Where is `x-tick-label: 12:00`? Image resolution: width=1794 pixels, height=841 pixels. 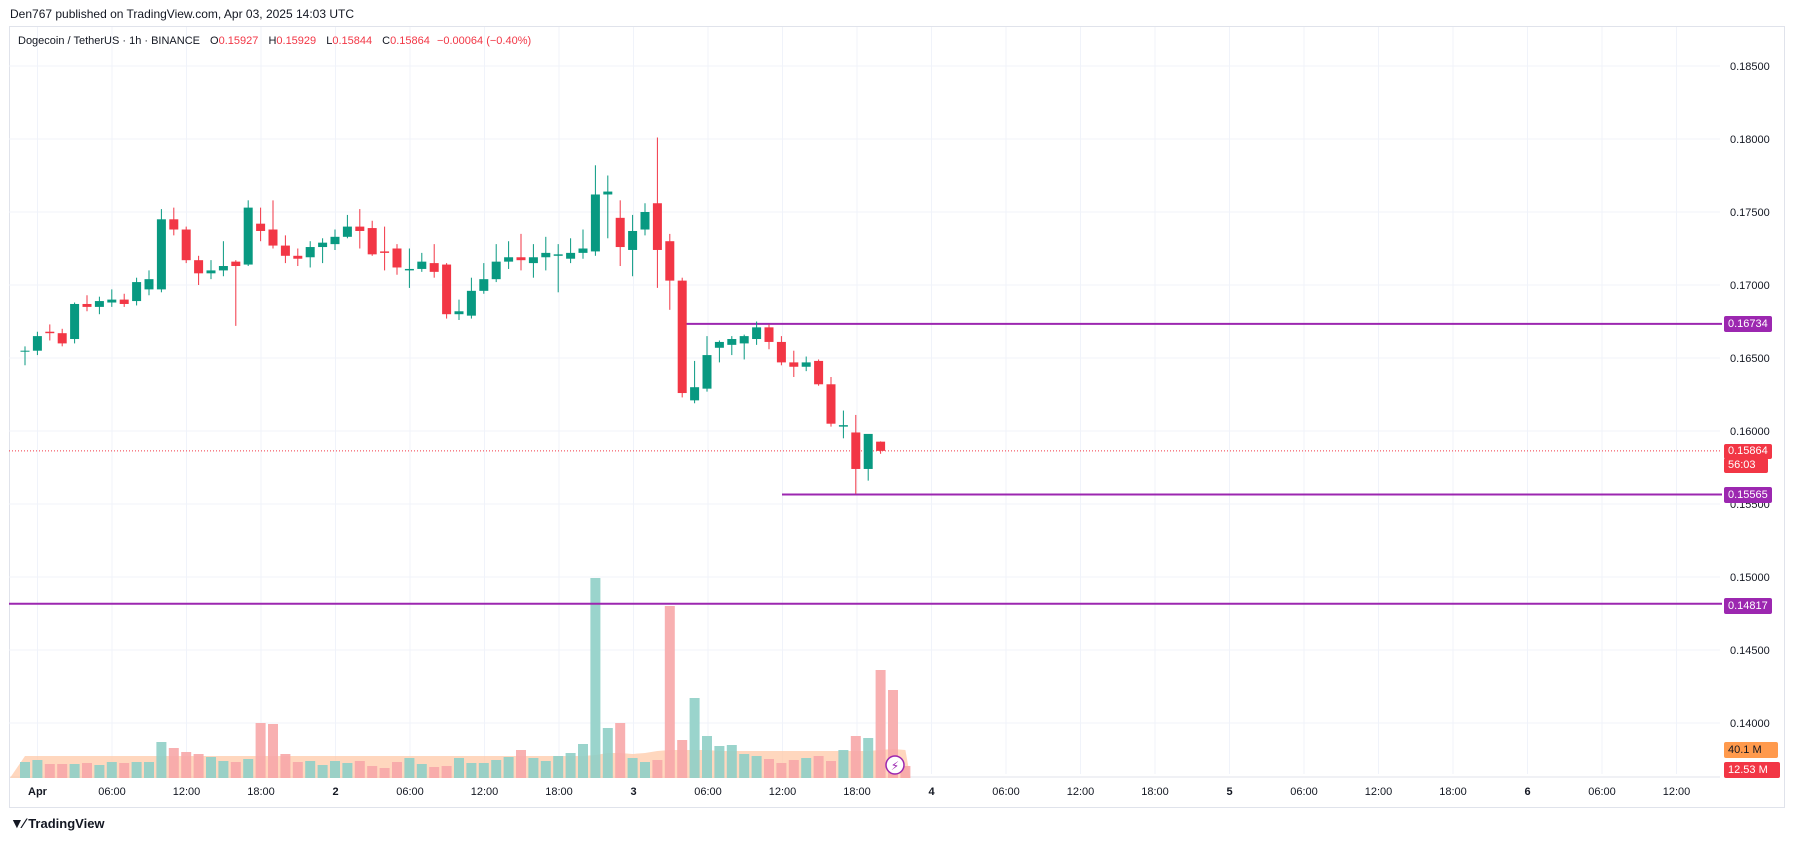 x-tick-label: 12:00 is located at coordinates (783, 792).